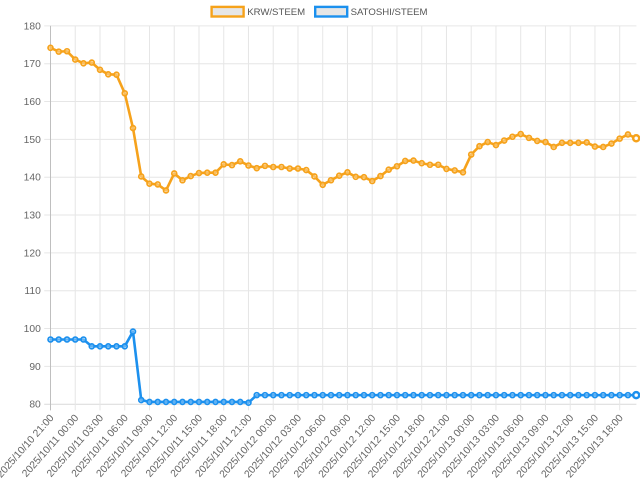  What do you see at coordinates (32, 26) in the screenshot?
I see `svg-text: 180` at bounding box center [32, 26].